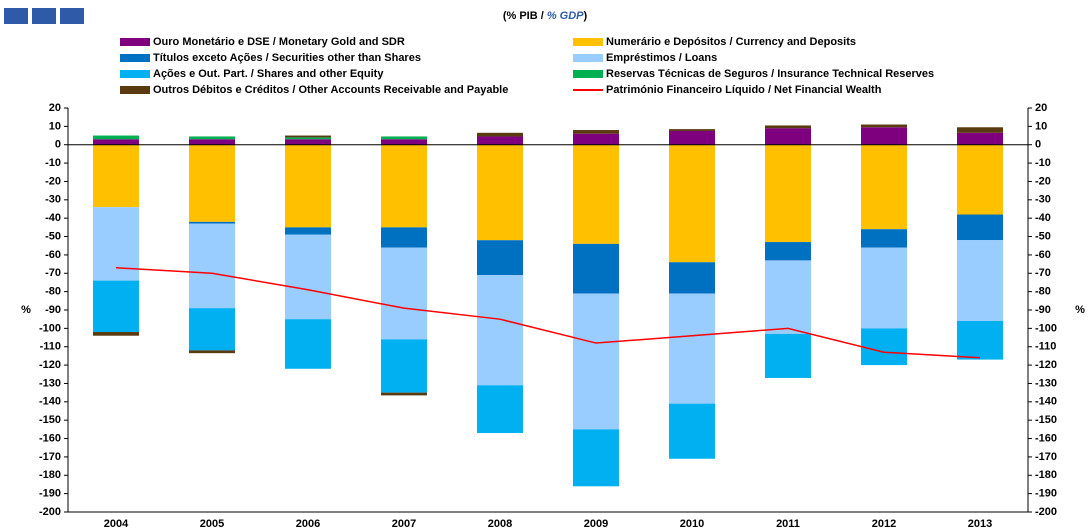  I want to click on y2-tick-label: -20, so click(1043, 181).